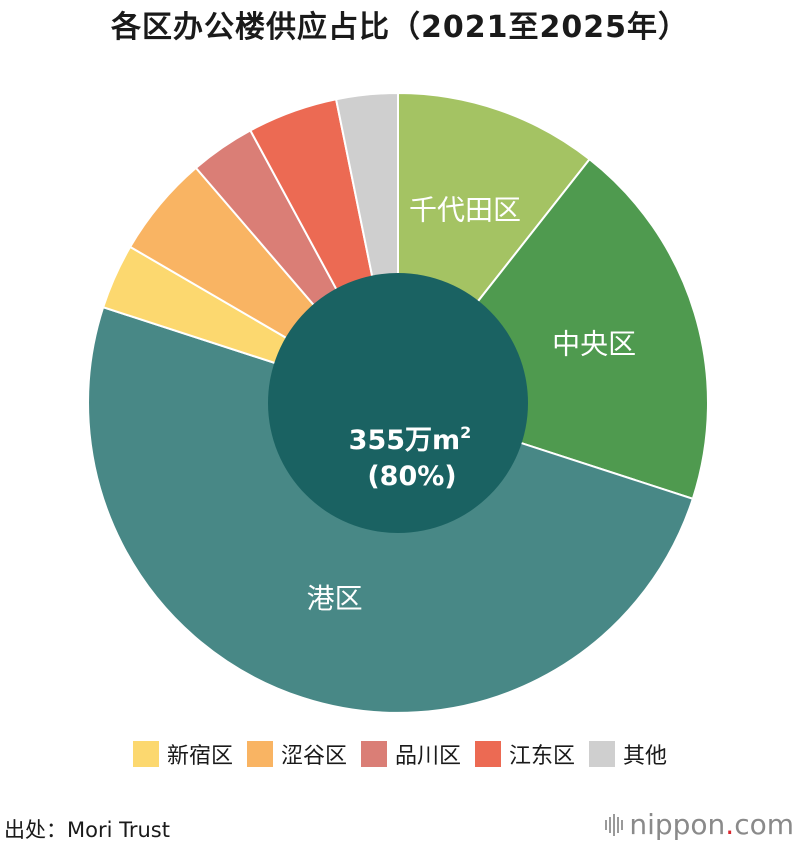  I want to click on legend-item-3: 江东区, so click(525, 754).